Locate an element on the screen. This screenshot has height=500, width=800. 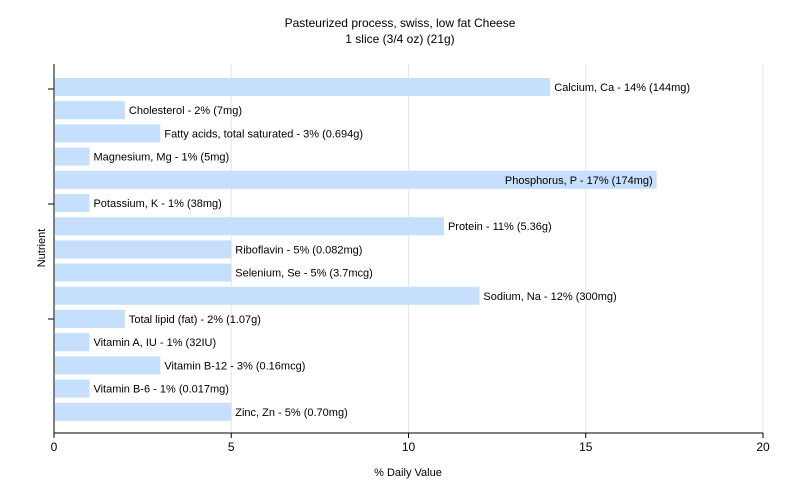
x-tick-label: 0 is located at coordinates (54, 447).